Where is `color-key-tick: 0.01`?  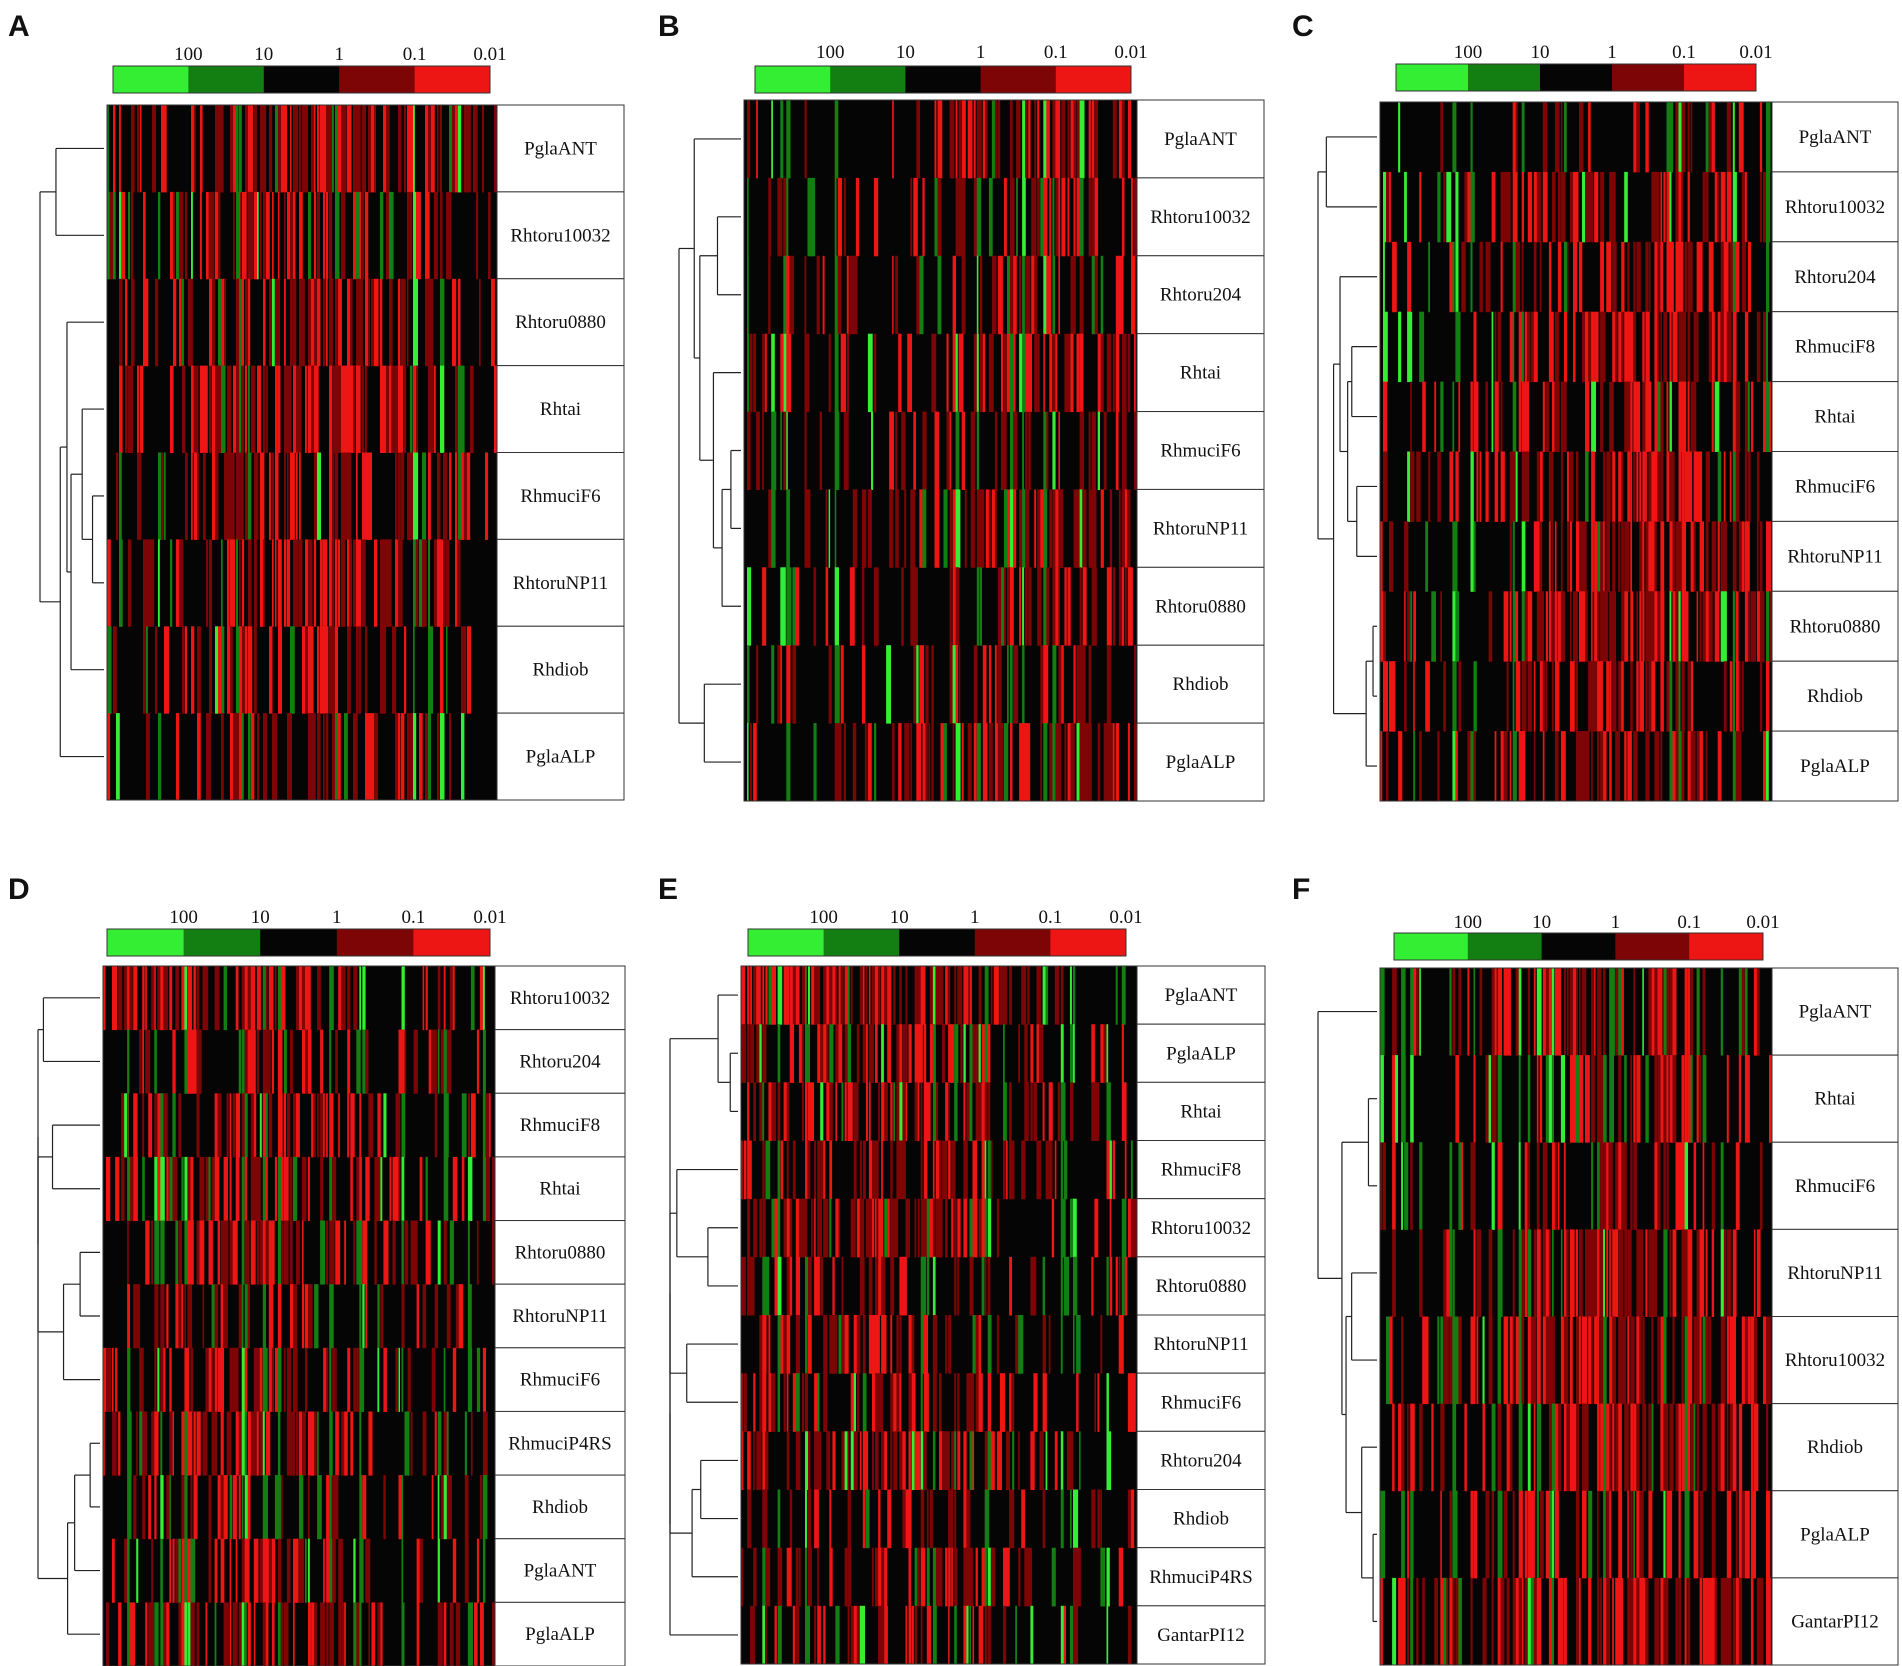
color-key-tick: 0.01 is located at coordinates (489, 917).